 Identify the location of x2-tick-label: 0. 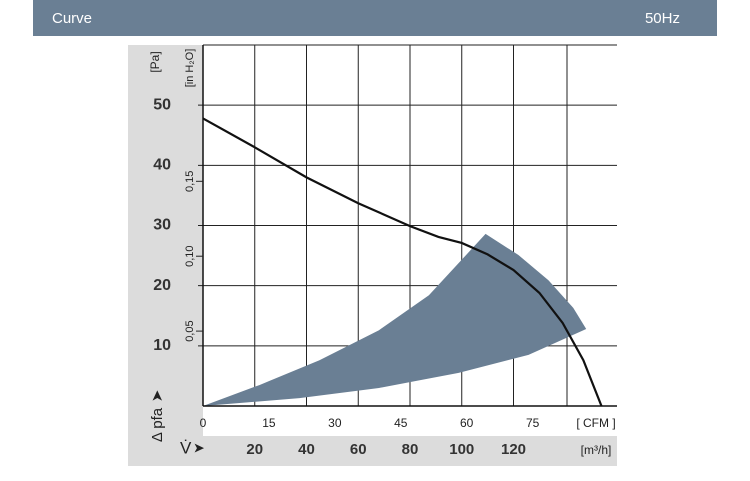
(203, 423).